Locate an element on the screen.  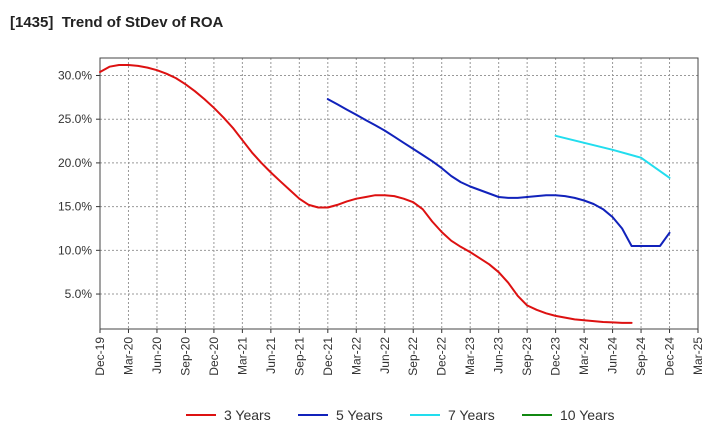
x-tick-label: Mar-20 is located at coordinates (128, 356).